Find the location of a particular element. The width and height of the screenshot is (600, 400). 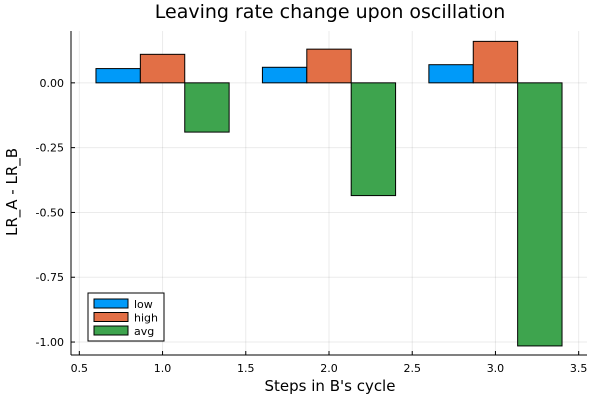

y-tick-label: 0.00 is located at coordinates (52, 83).